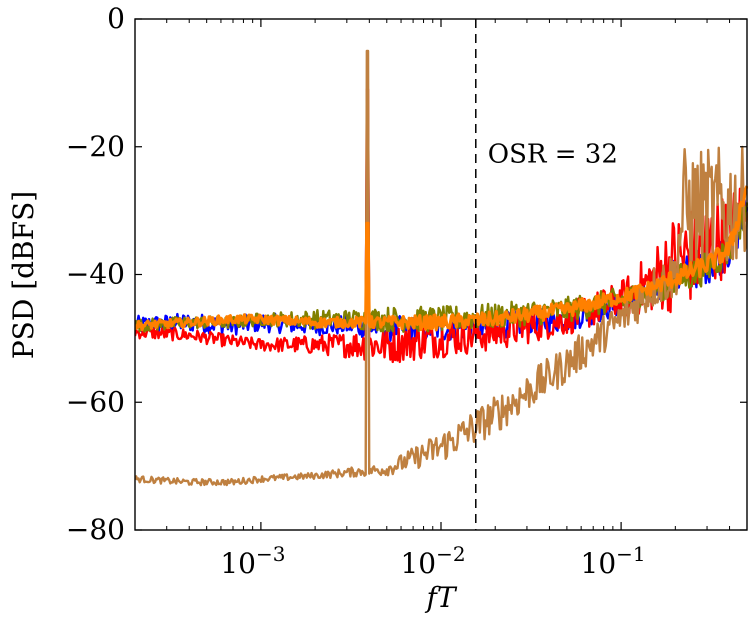  What do you see at coordinates (440, 597) in the screenshot?
I see `x-axis-label: fT` at bounding box center [440, 597].